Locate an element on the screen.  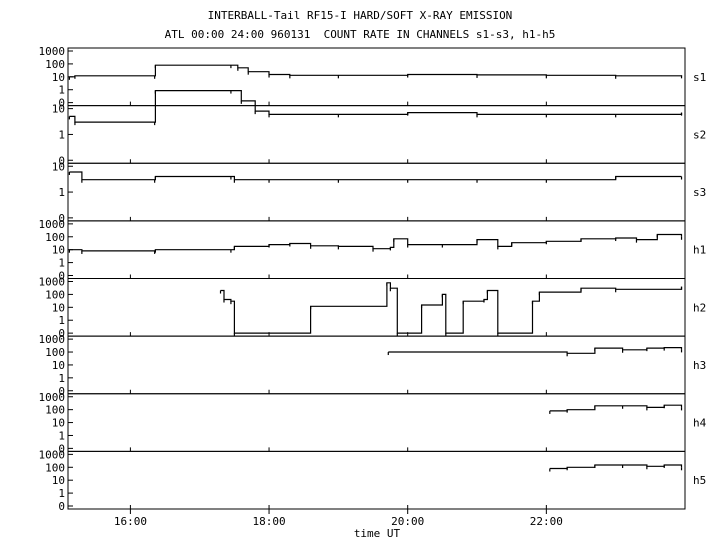
series-line-s2 is located at coordinates (376, 106).